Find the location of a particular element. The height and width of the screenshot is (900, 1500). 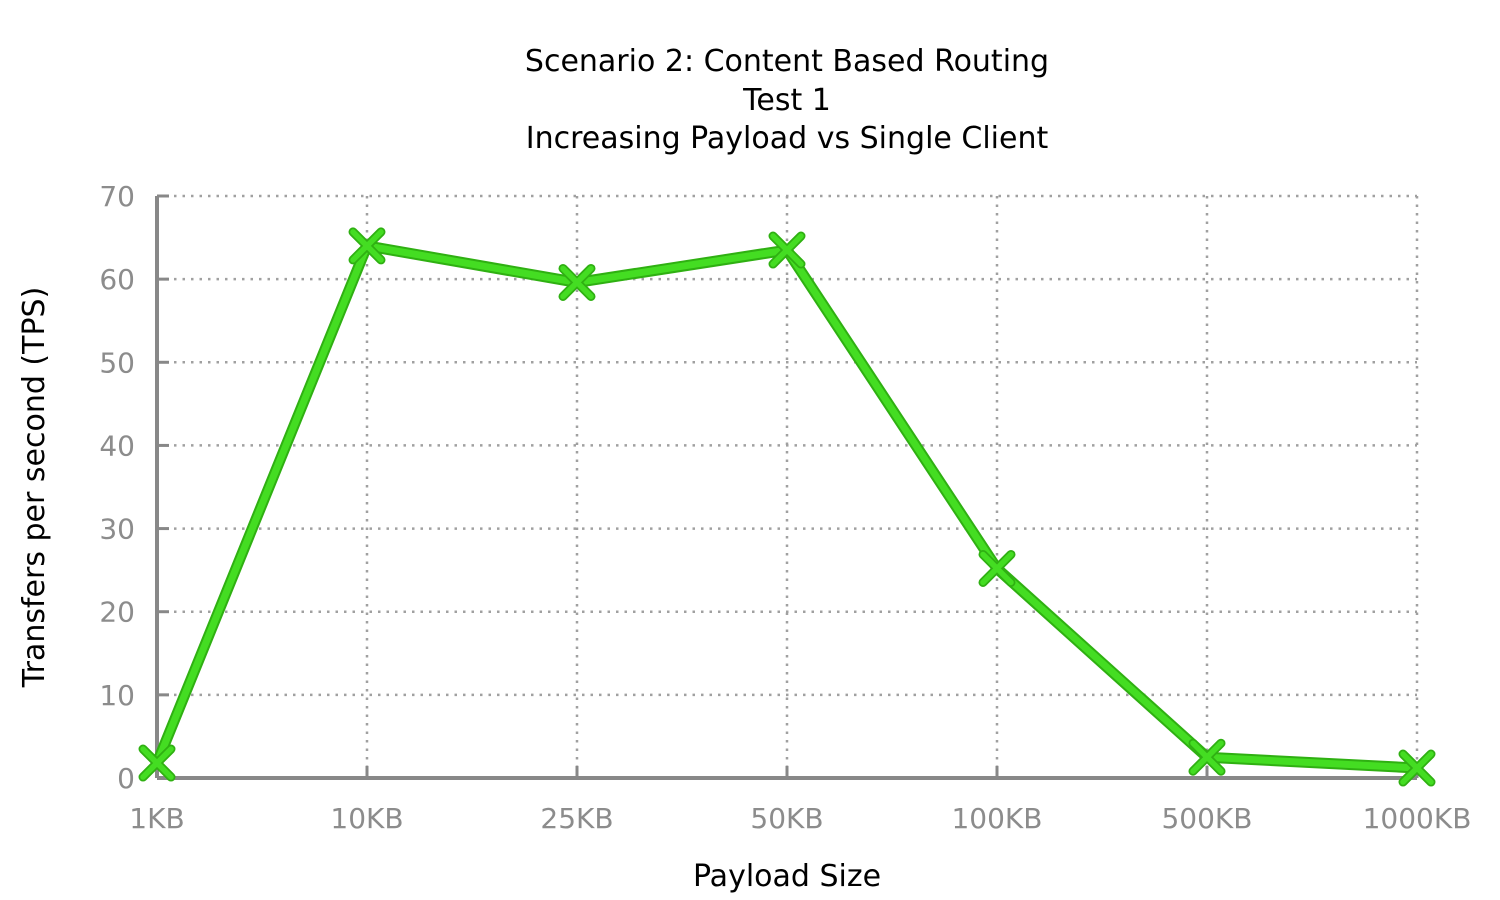

x-tick-label: 25KB is located at coordinates (576, 818).